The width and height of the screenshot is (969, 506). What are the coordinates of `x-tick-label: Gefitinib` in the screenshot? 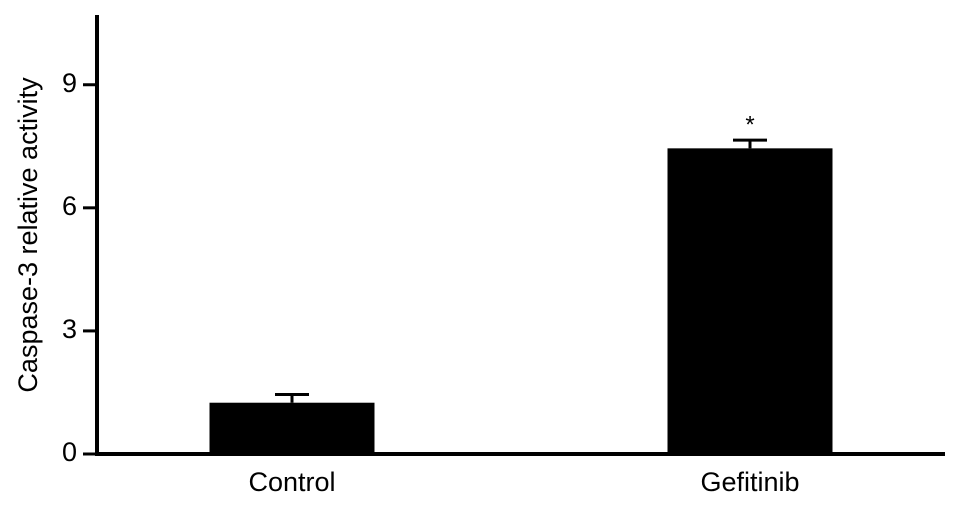 It's located at (749, 482).